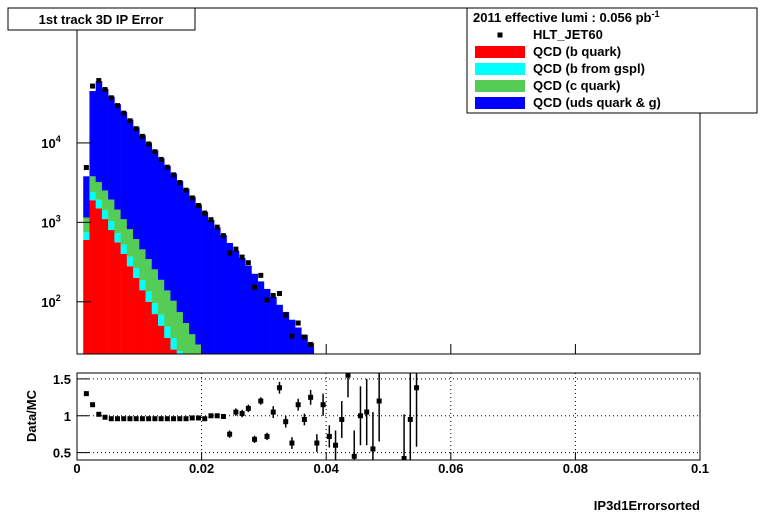  What do you see at coordinates (500, 103) in the screenshot?
I see `legend-swatch` at bounding box center [500, 103].